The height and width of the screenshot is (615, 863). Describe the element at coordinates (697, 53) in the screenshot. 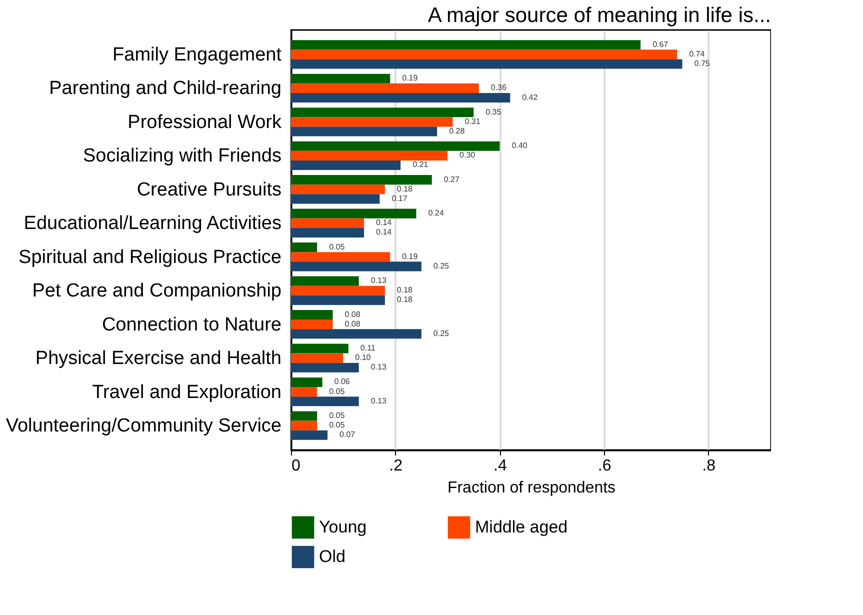

I see `data-label: 0.74` at that location.